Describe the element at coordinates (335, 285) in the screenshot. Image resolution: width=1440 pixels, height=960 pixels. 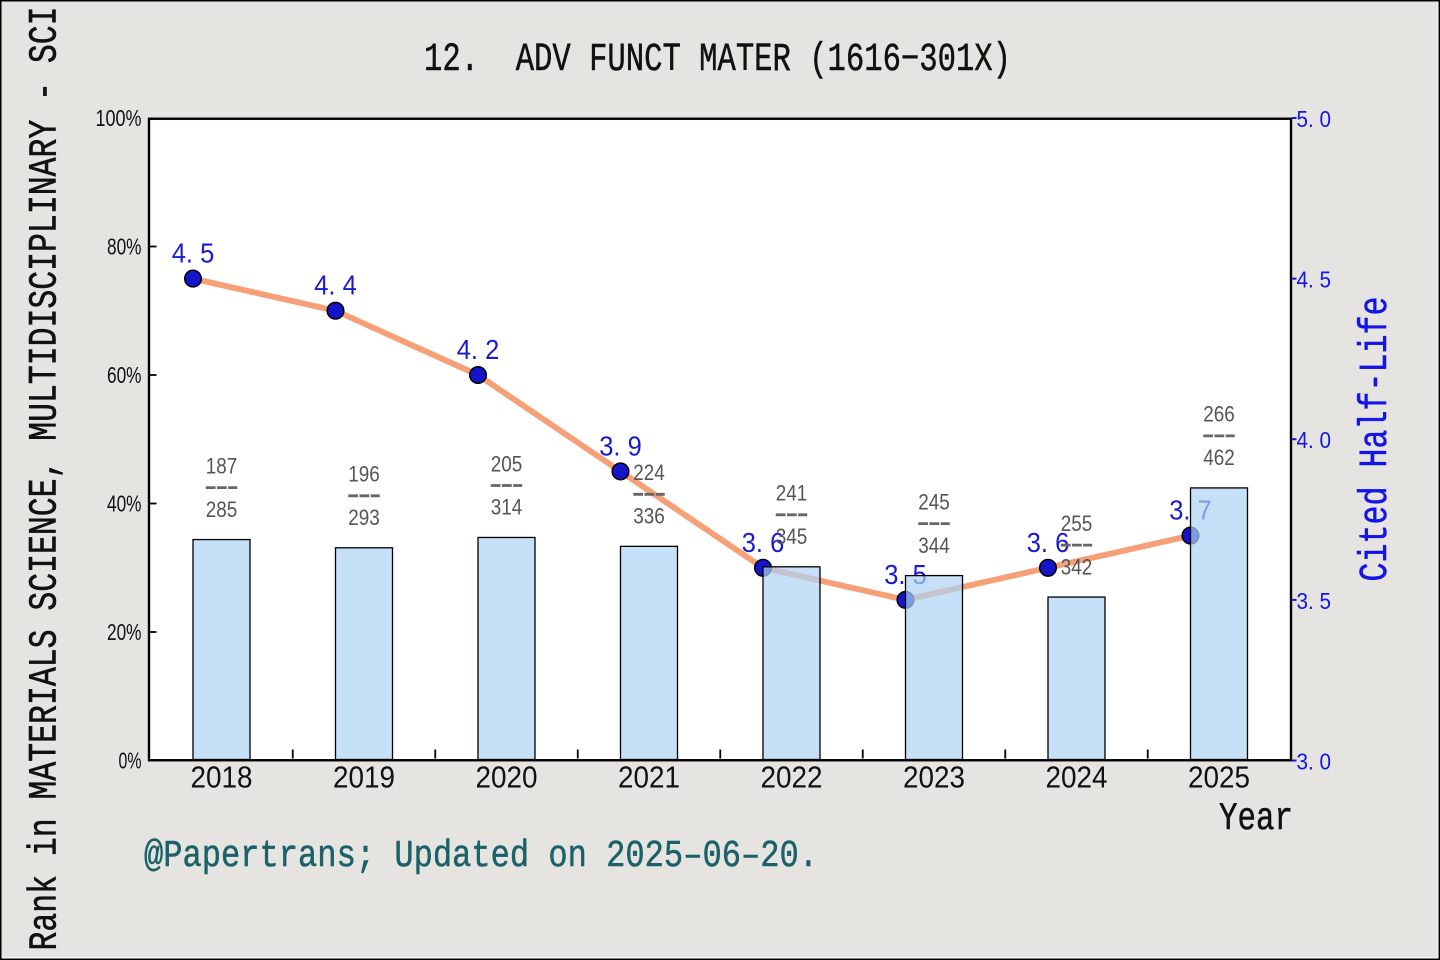
I see `svg-text: 4. 4` at that location.